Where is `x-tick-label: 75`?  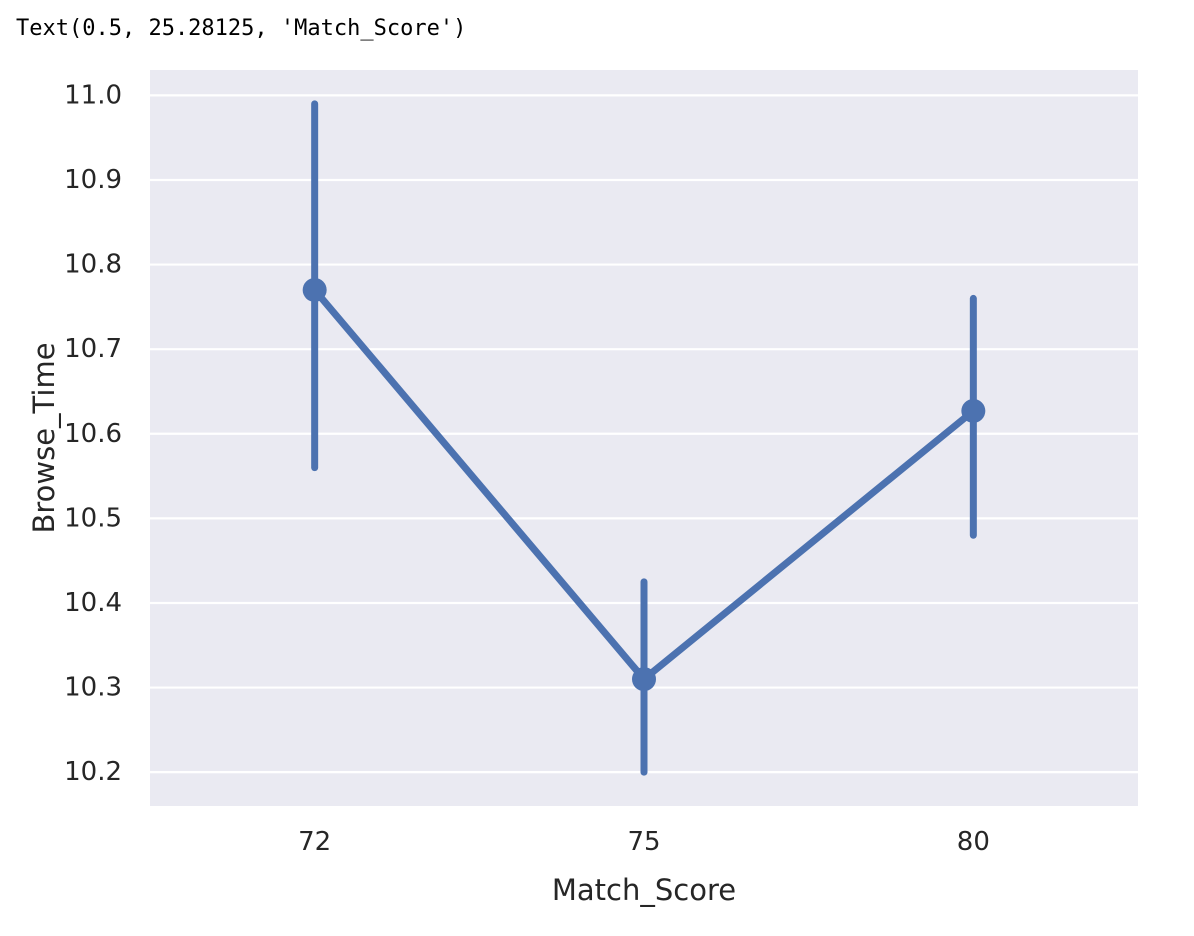
x-tick-label: 75 is located at coordinates (643, 842).